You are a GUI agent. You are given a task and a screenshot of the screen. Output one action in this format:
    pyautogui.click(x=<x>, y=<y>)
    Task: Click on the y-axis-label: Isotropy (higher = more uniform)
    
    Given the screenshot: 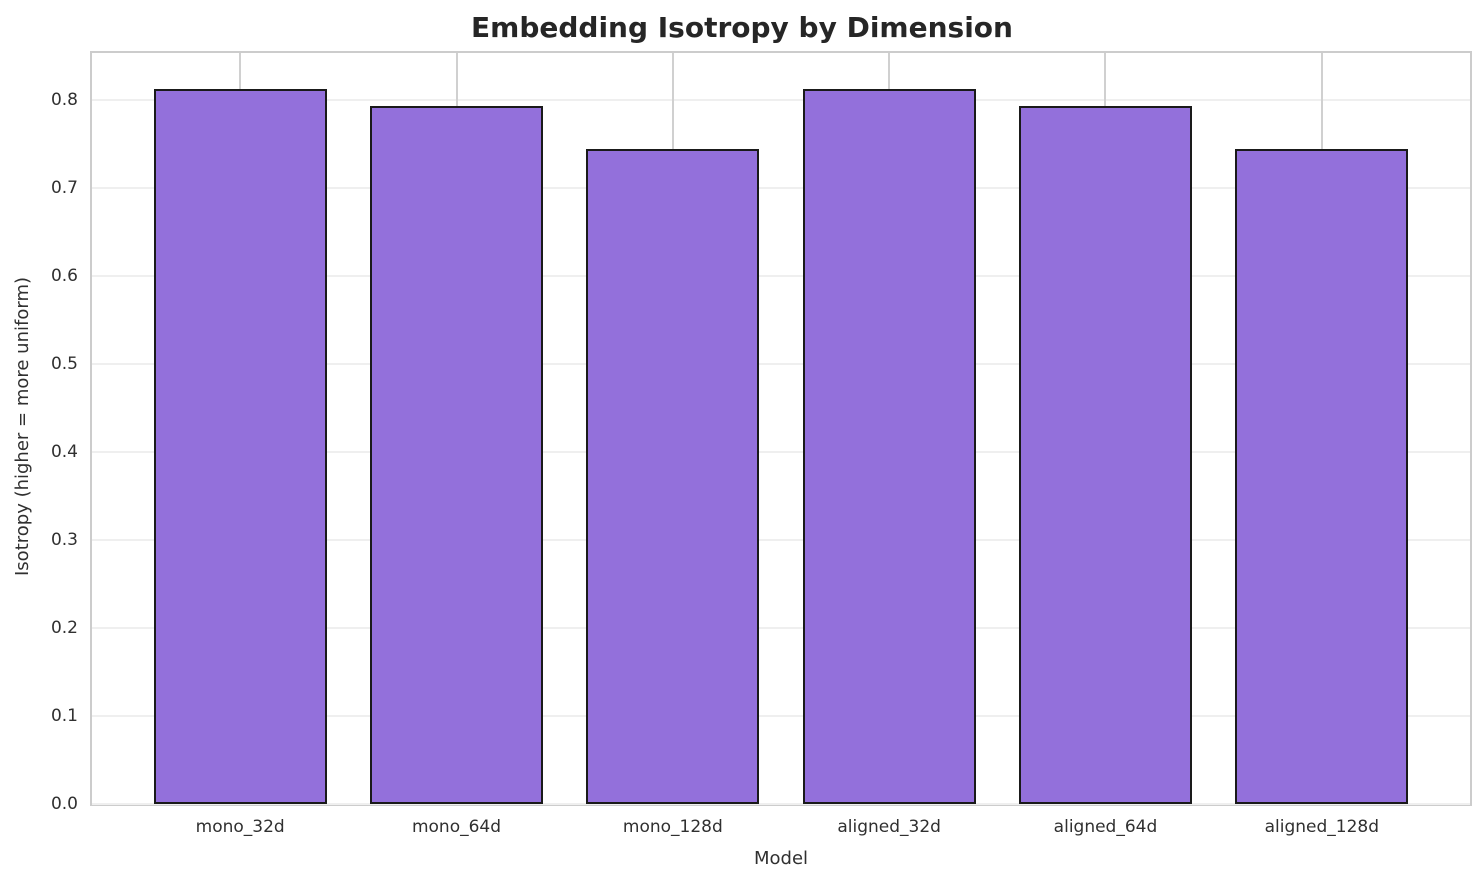 What is the action you would take?
    pyautogui.click(x=22, y=426)
    